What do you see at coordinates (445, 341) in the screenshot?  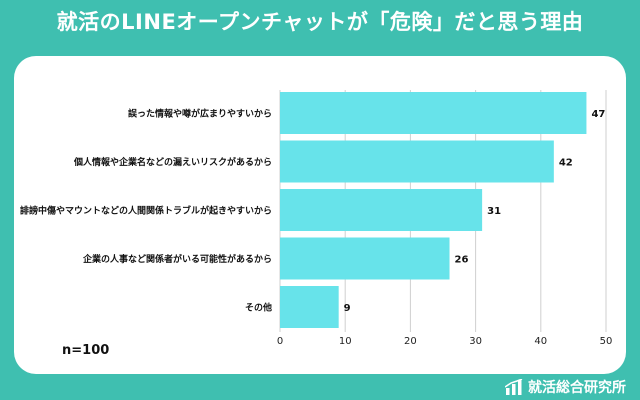 I see `x-axis-ticks: 0 10 20 30 40 50` at bounding box center [445, 341].